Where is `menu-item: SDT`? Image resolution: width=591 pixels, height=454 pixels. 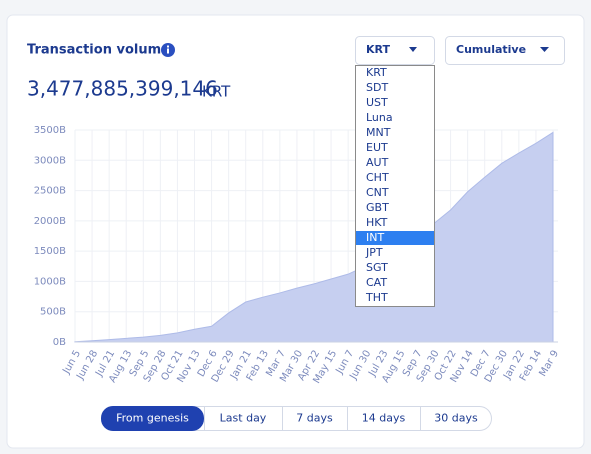 menu-item: SDT is located at coordinates (377, 87).